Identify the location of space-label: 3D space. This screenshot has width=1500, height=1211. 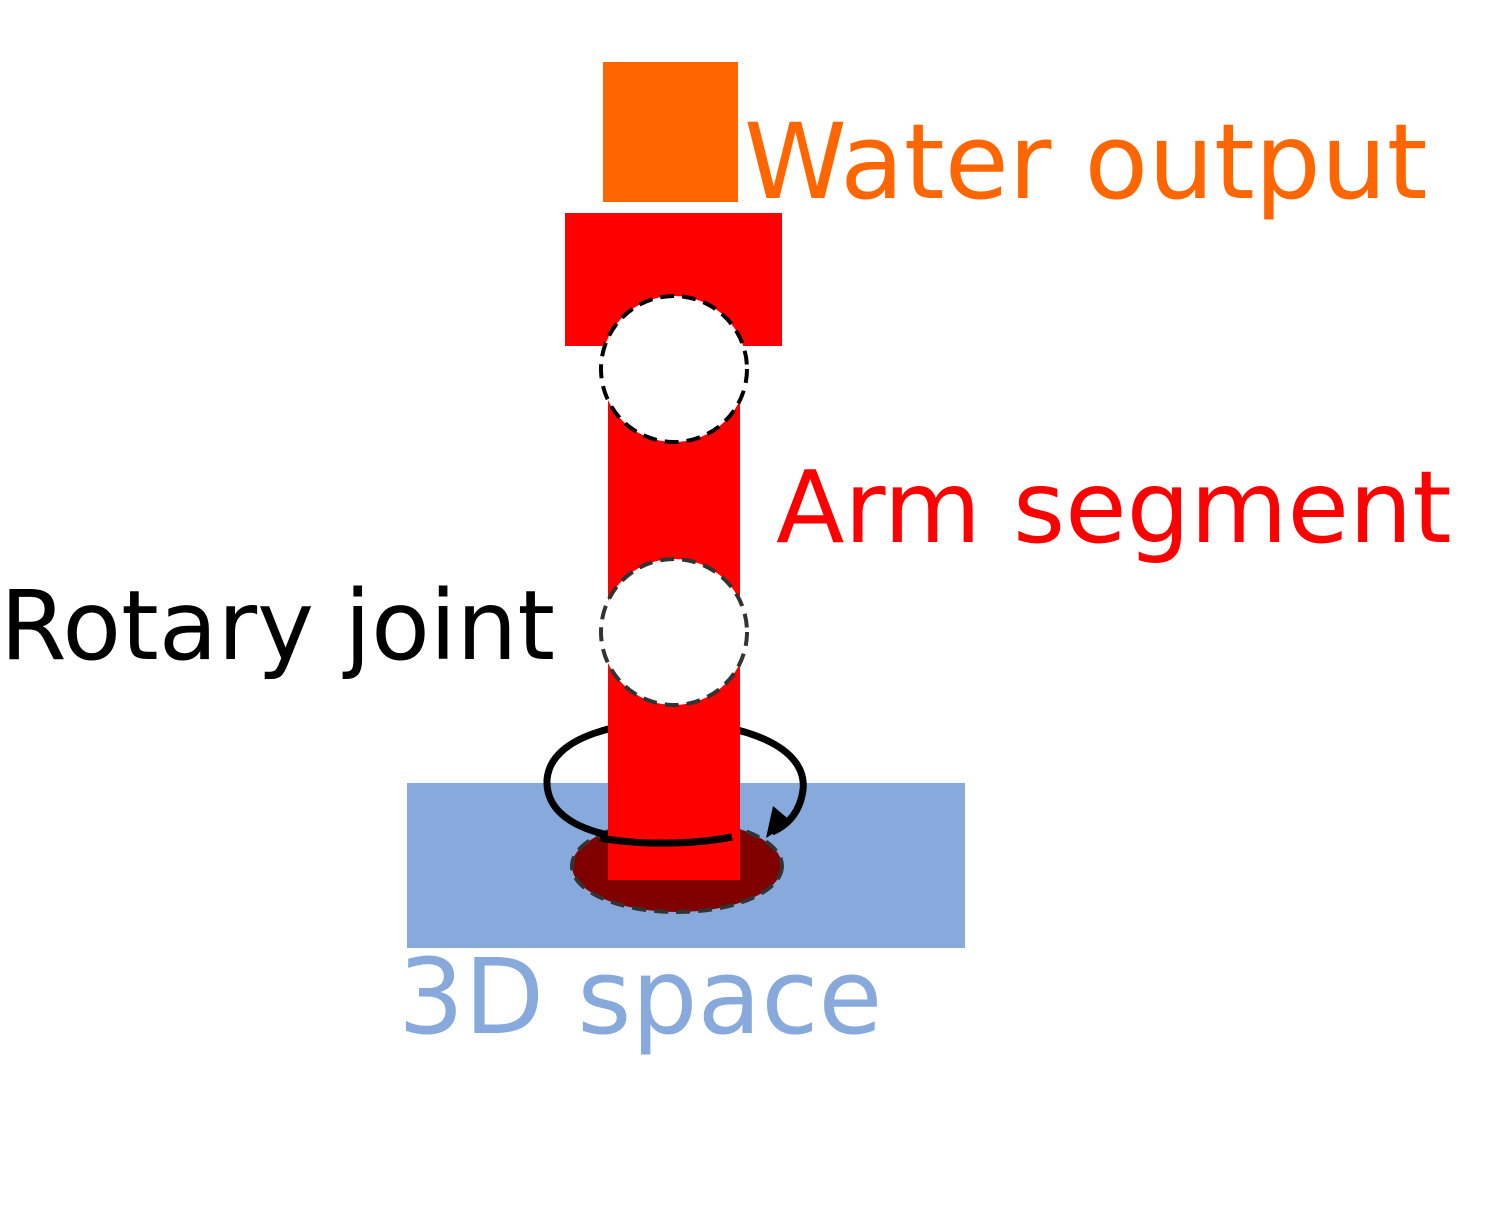
(640, 997).